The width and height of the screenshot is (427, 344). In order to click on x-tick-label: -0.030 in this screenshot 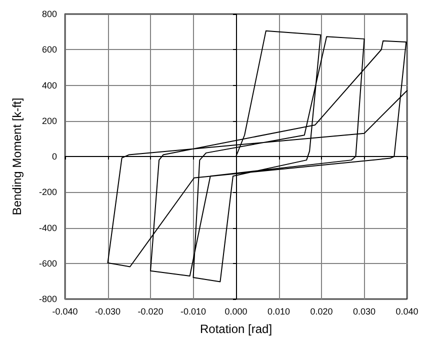, I will do `click(107, 311)`.